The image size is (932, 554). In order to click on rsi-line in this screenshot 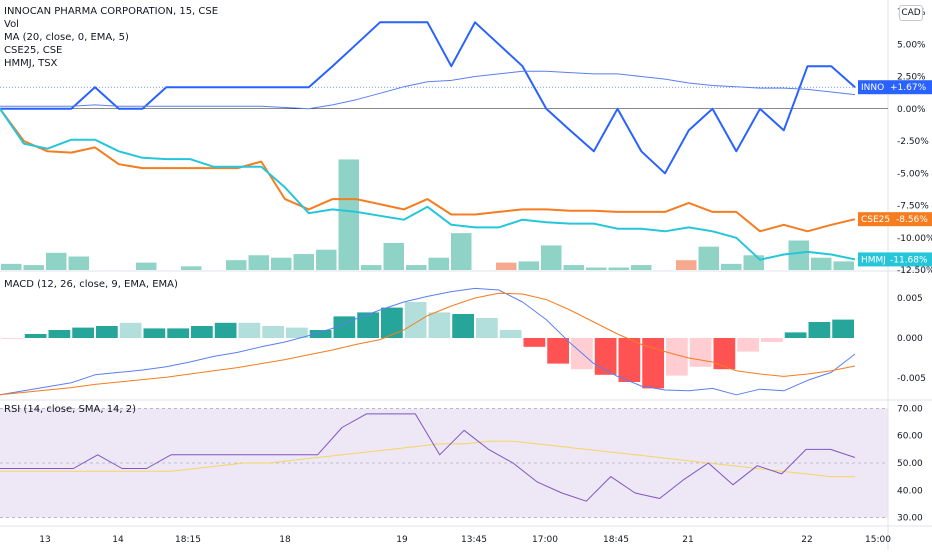, I will do `click(428, 457)`.